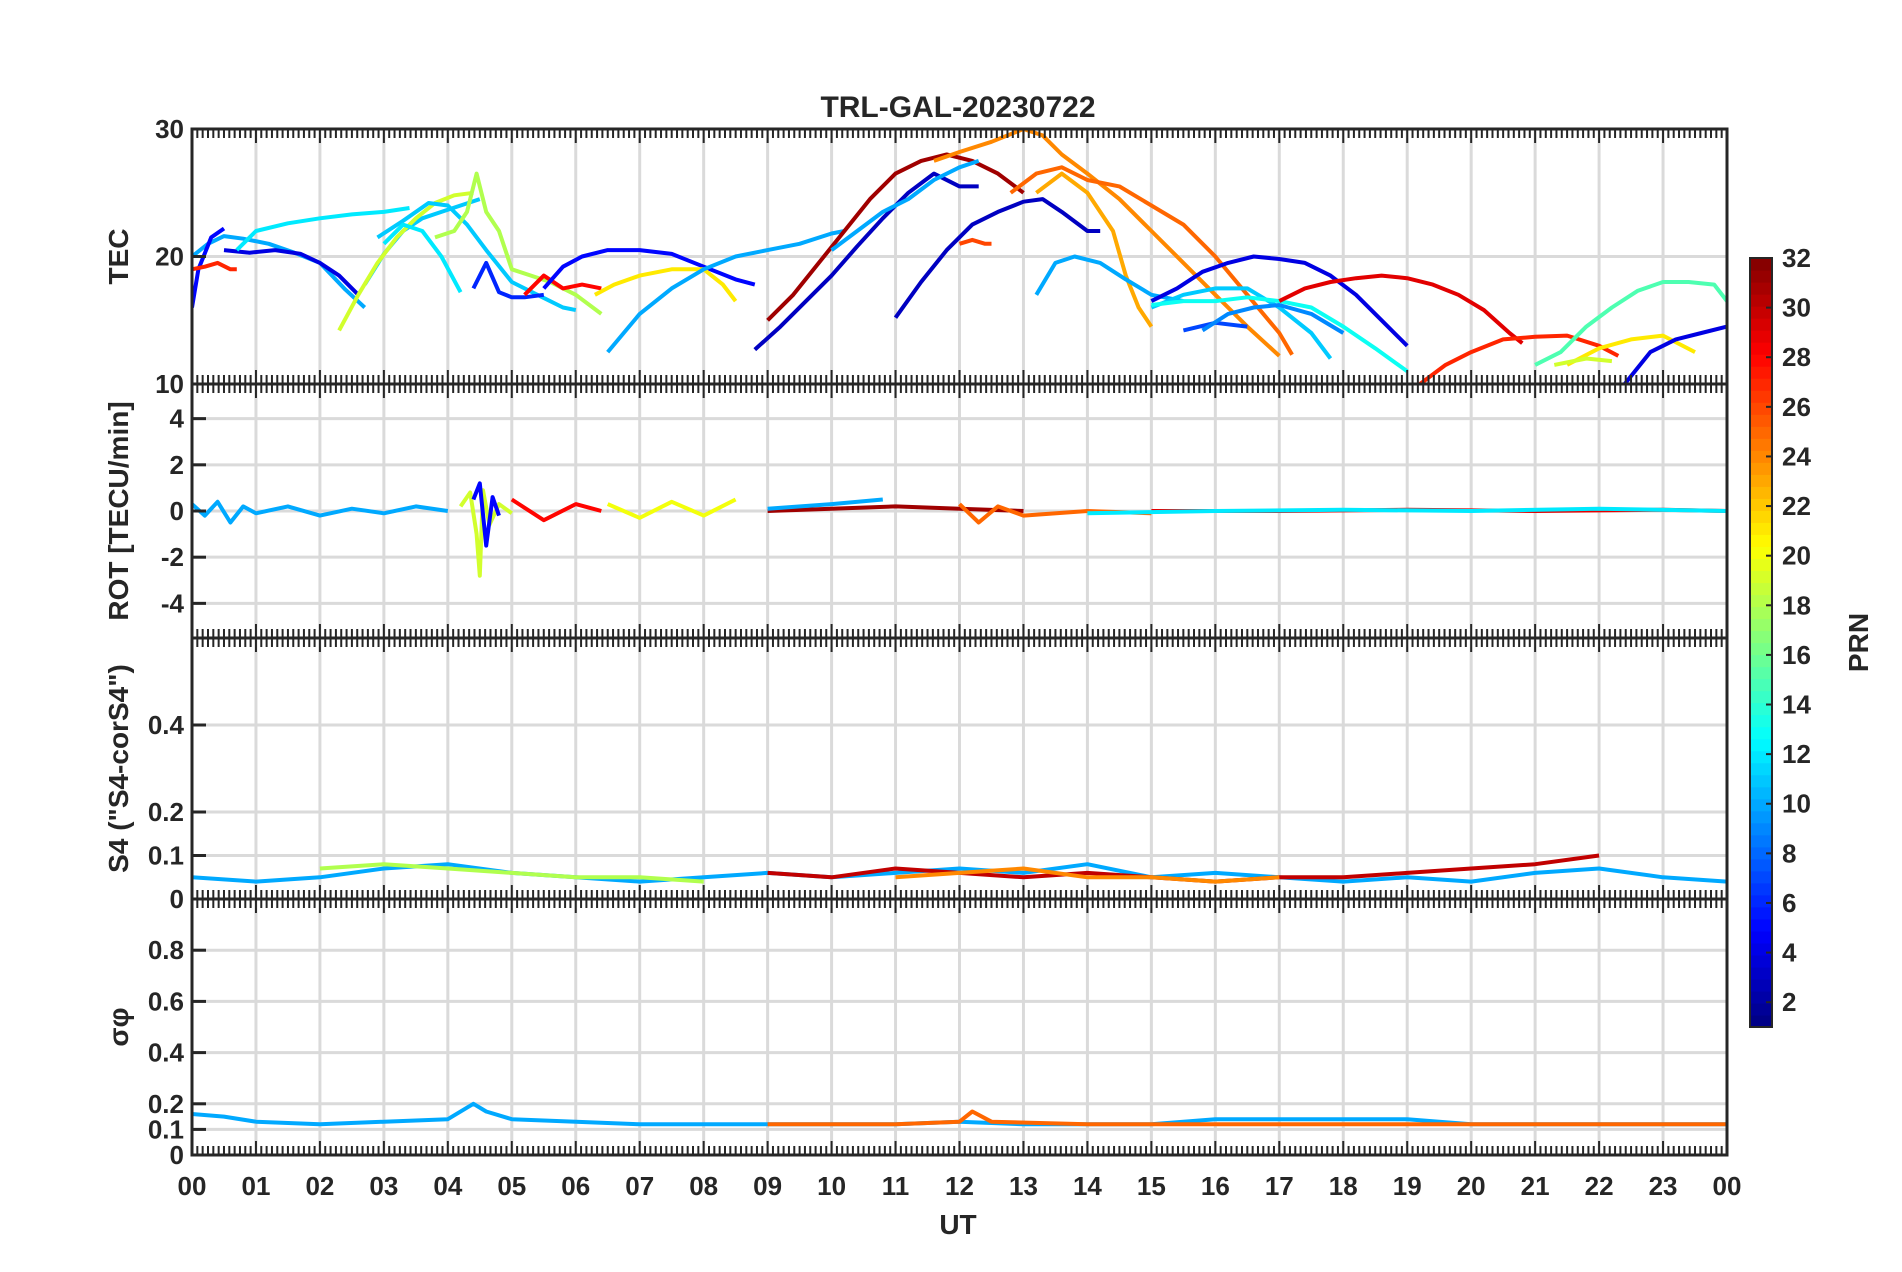 This screenshot has height=1272, width=1902. What do you see at coordinates (1471, 1186) in the screenshot?
I see `x-tick-label: 20` at bounding box center [1471, 1186].